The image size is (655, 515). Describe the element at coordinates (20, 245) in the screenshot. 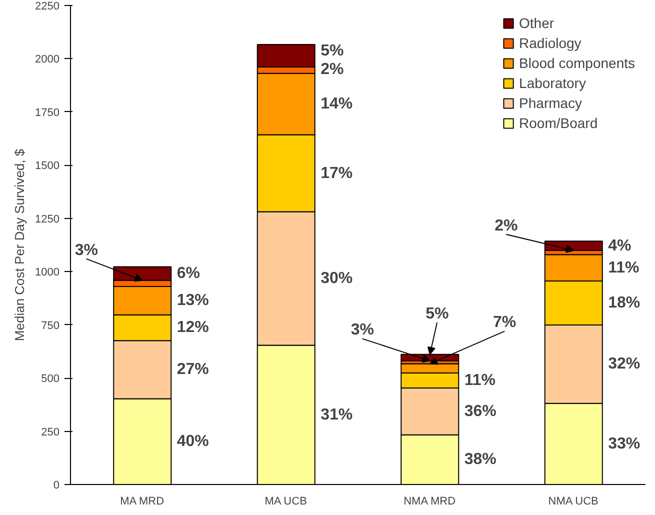

I see `y-axis-title: Median Cost Per Day Survived, $` at that location.